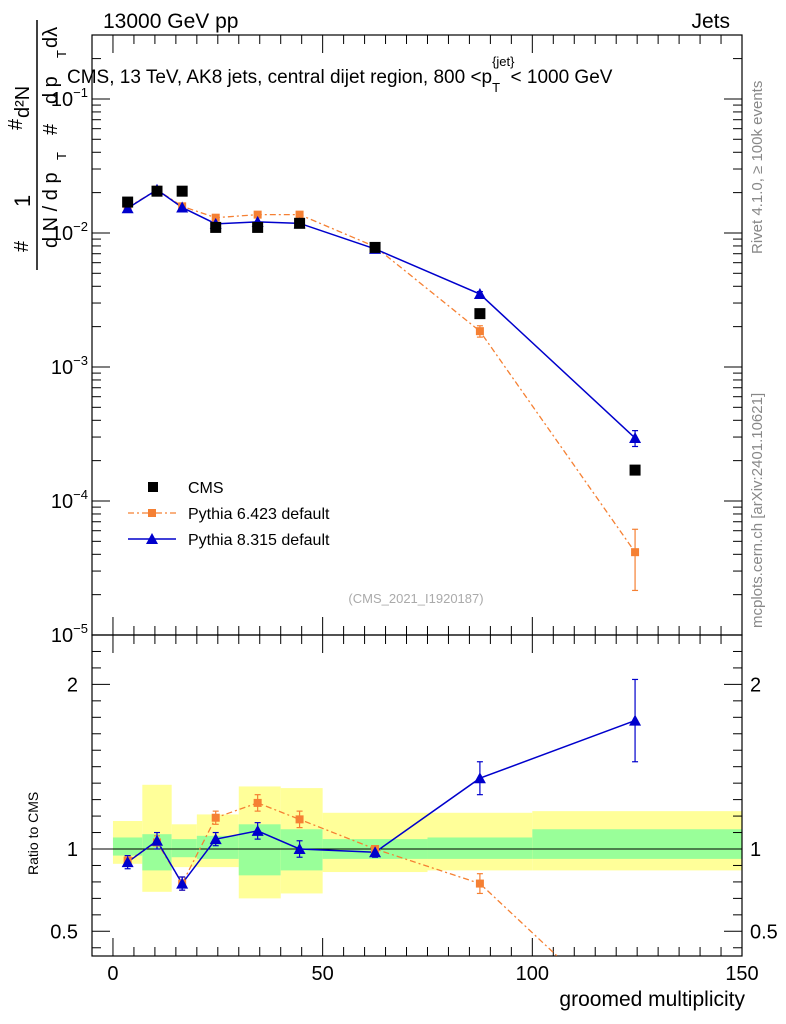 The height and width of the screenshot is (1024, 786). Describe the element at coordinates (206, 488) in the screenshot. I see `legend-label-cms: CMS` at that location.